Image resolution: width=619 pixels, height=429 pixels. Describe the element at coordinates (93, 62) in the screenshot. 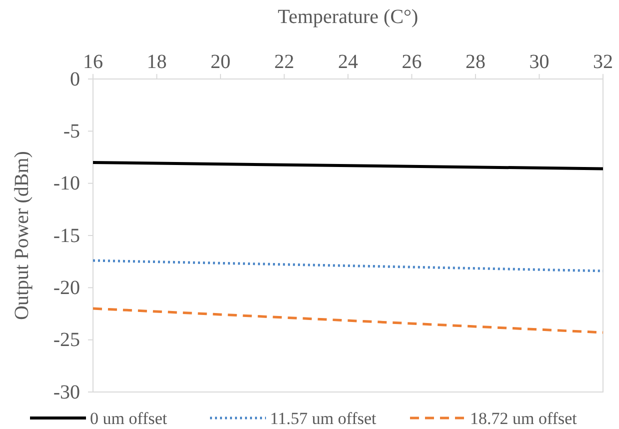

I see `x-tick-label: 16` at that location.